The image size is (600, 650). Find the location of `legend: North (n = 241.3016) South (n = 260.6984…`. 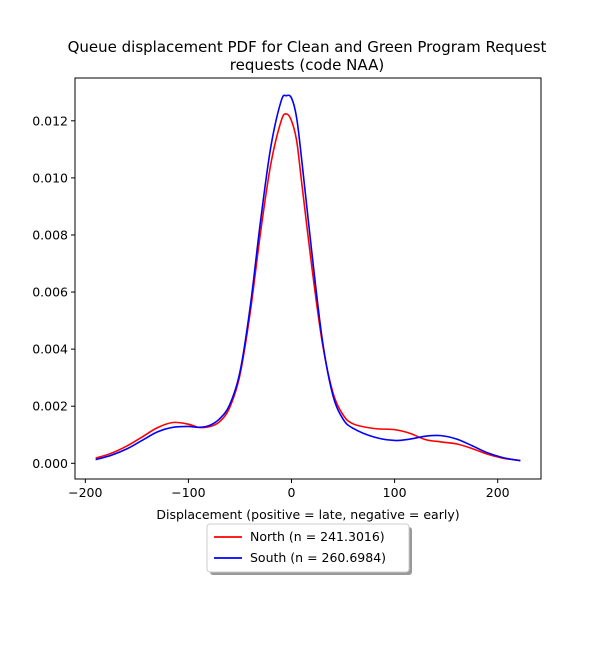

legend: North (n = 241.3016) South (n = 260.6984… is located at coordinates (309, 549).